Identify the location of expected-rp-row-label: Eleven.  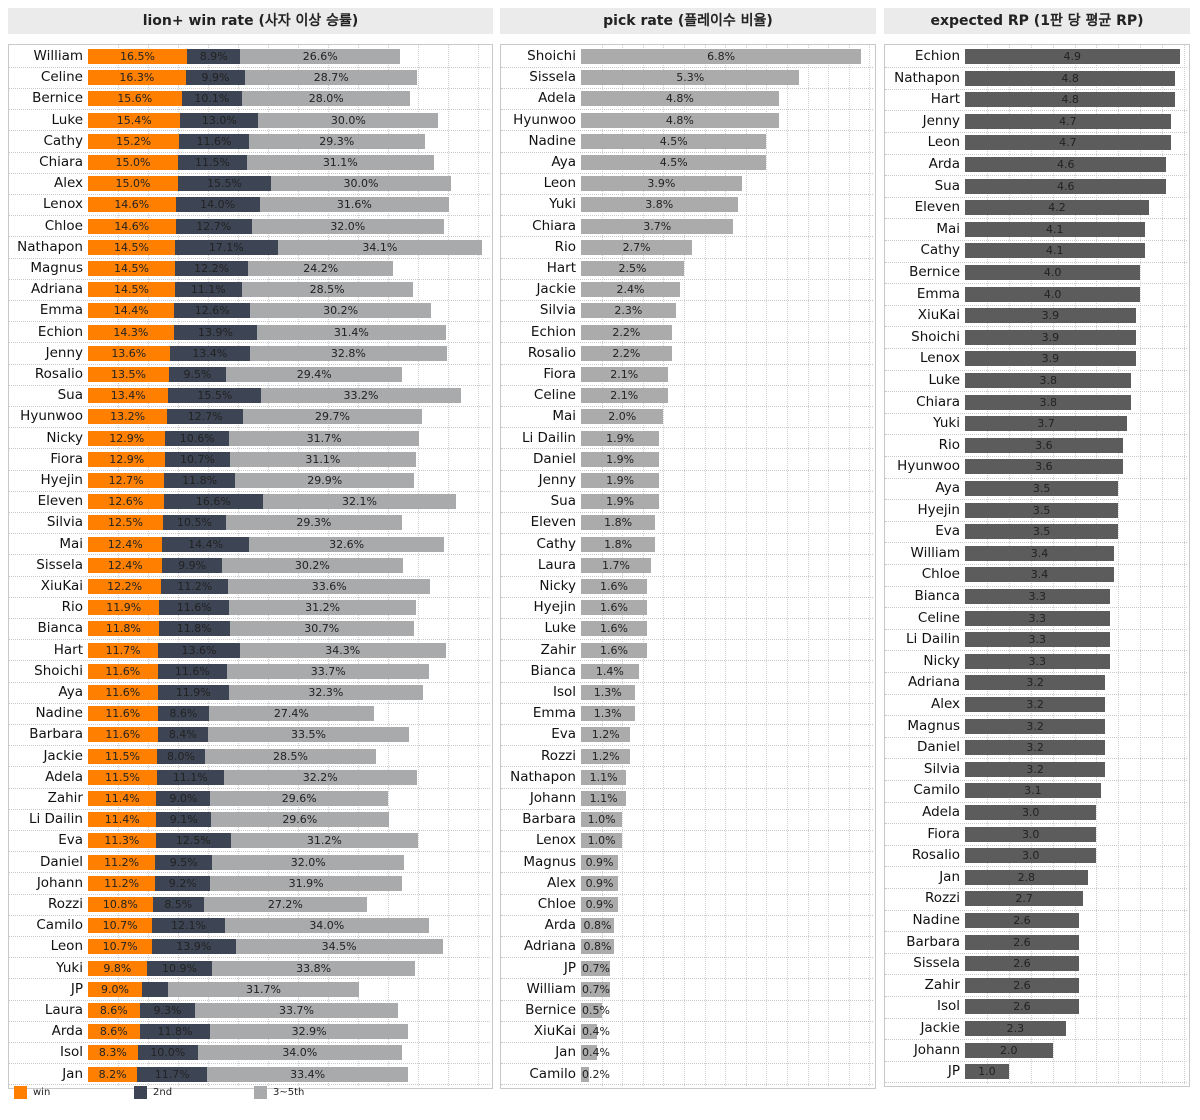
(937, 207).